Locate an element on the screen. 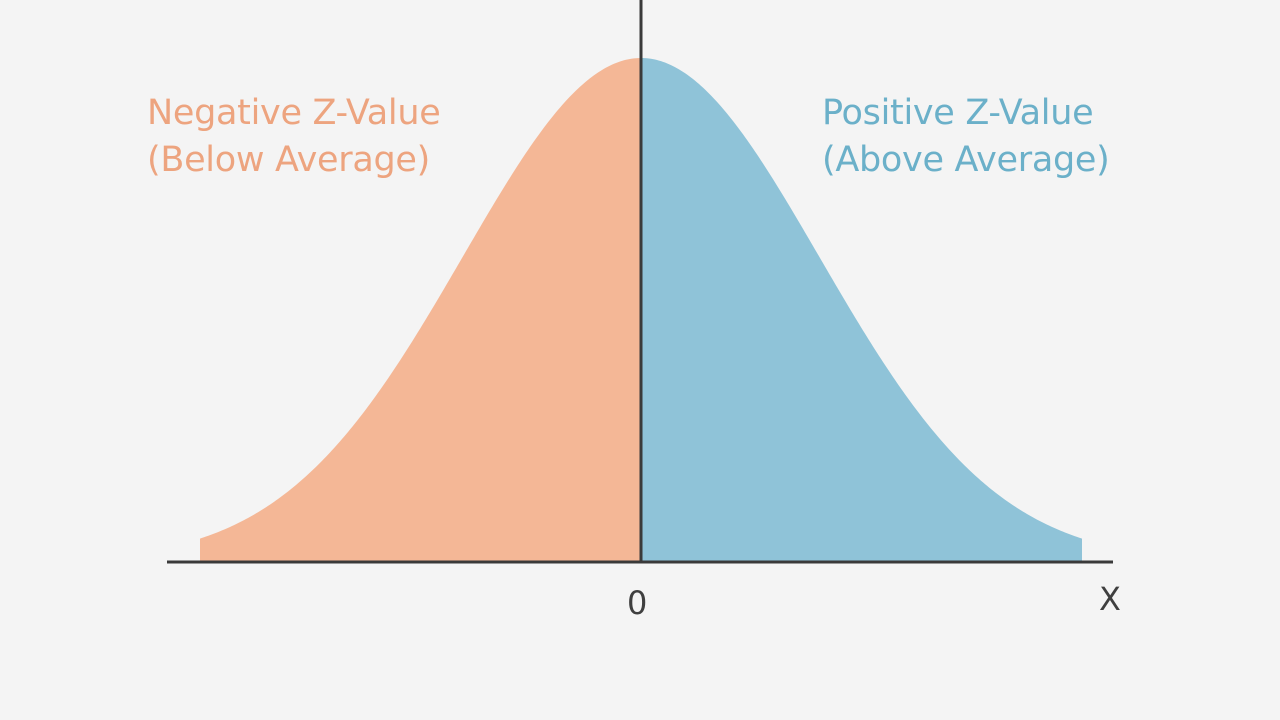  positive-z-label-line2: (Above Average) is located at coordinates (966, 160).